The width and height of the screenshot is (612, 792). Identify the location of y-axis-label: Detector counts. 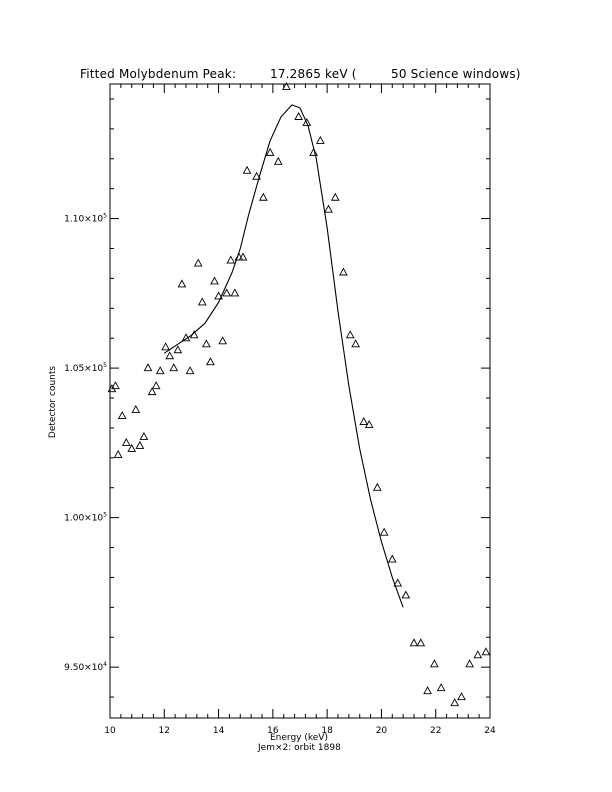
(53, 402).